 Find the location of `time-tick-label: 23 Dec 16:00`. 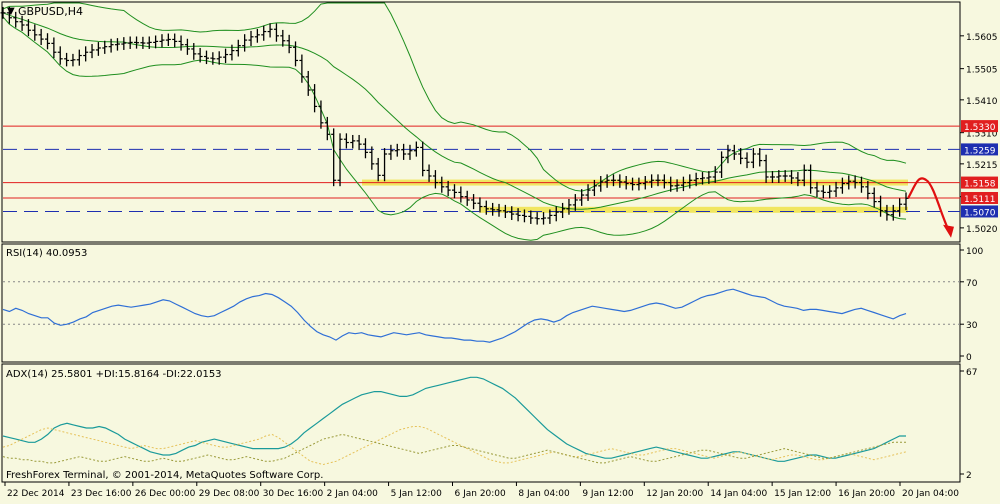

time-tick-label: 23 Dec 16:00 is located at coordinates (101, 494).